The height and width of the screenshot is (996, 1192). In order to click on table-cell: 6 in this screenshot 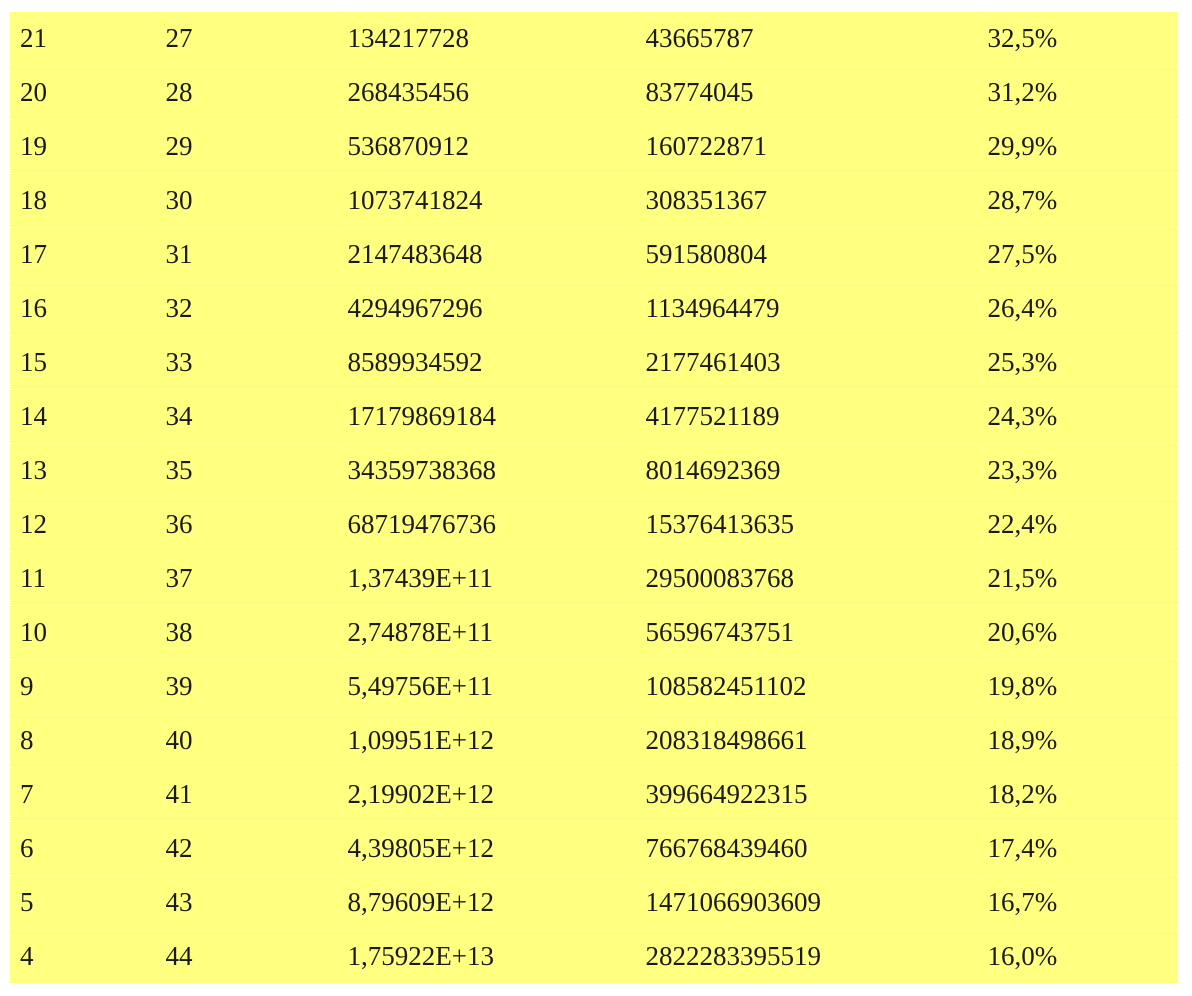, I will do `click(83, 849)`.